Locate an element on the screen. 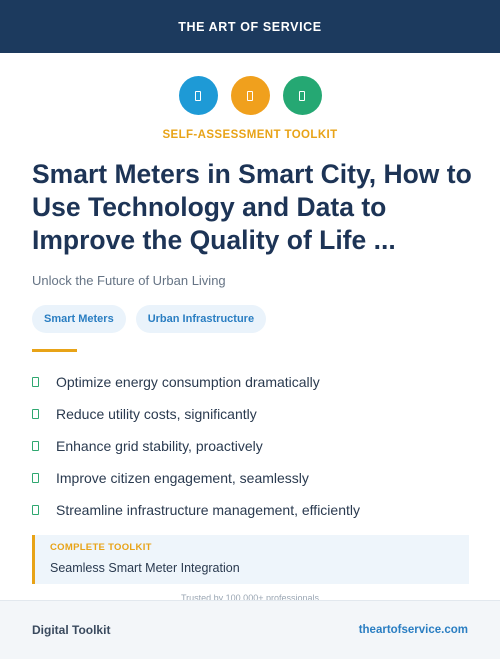 Image resolution: width=500 pixels, height=659 pixels. tag-list: Smart Meters Urban Infrastructure is located at coordinates (149, 319).